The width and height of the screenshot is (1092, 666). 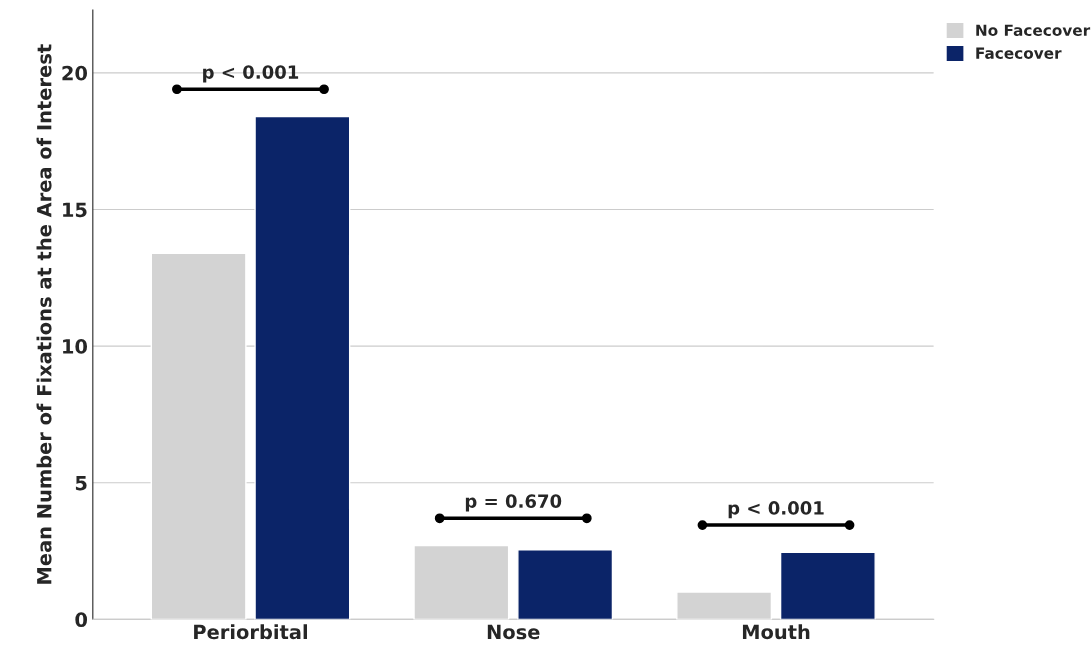 What do you see at coordinates (75, 73) in the screenshot?
I see `y-tick-label: 20` at bounding box center [75, 73].